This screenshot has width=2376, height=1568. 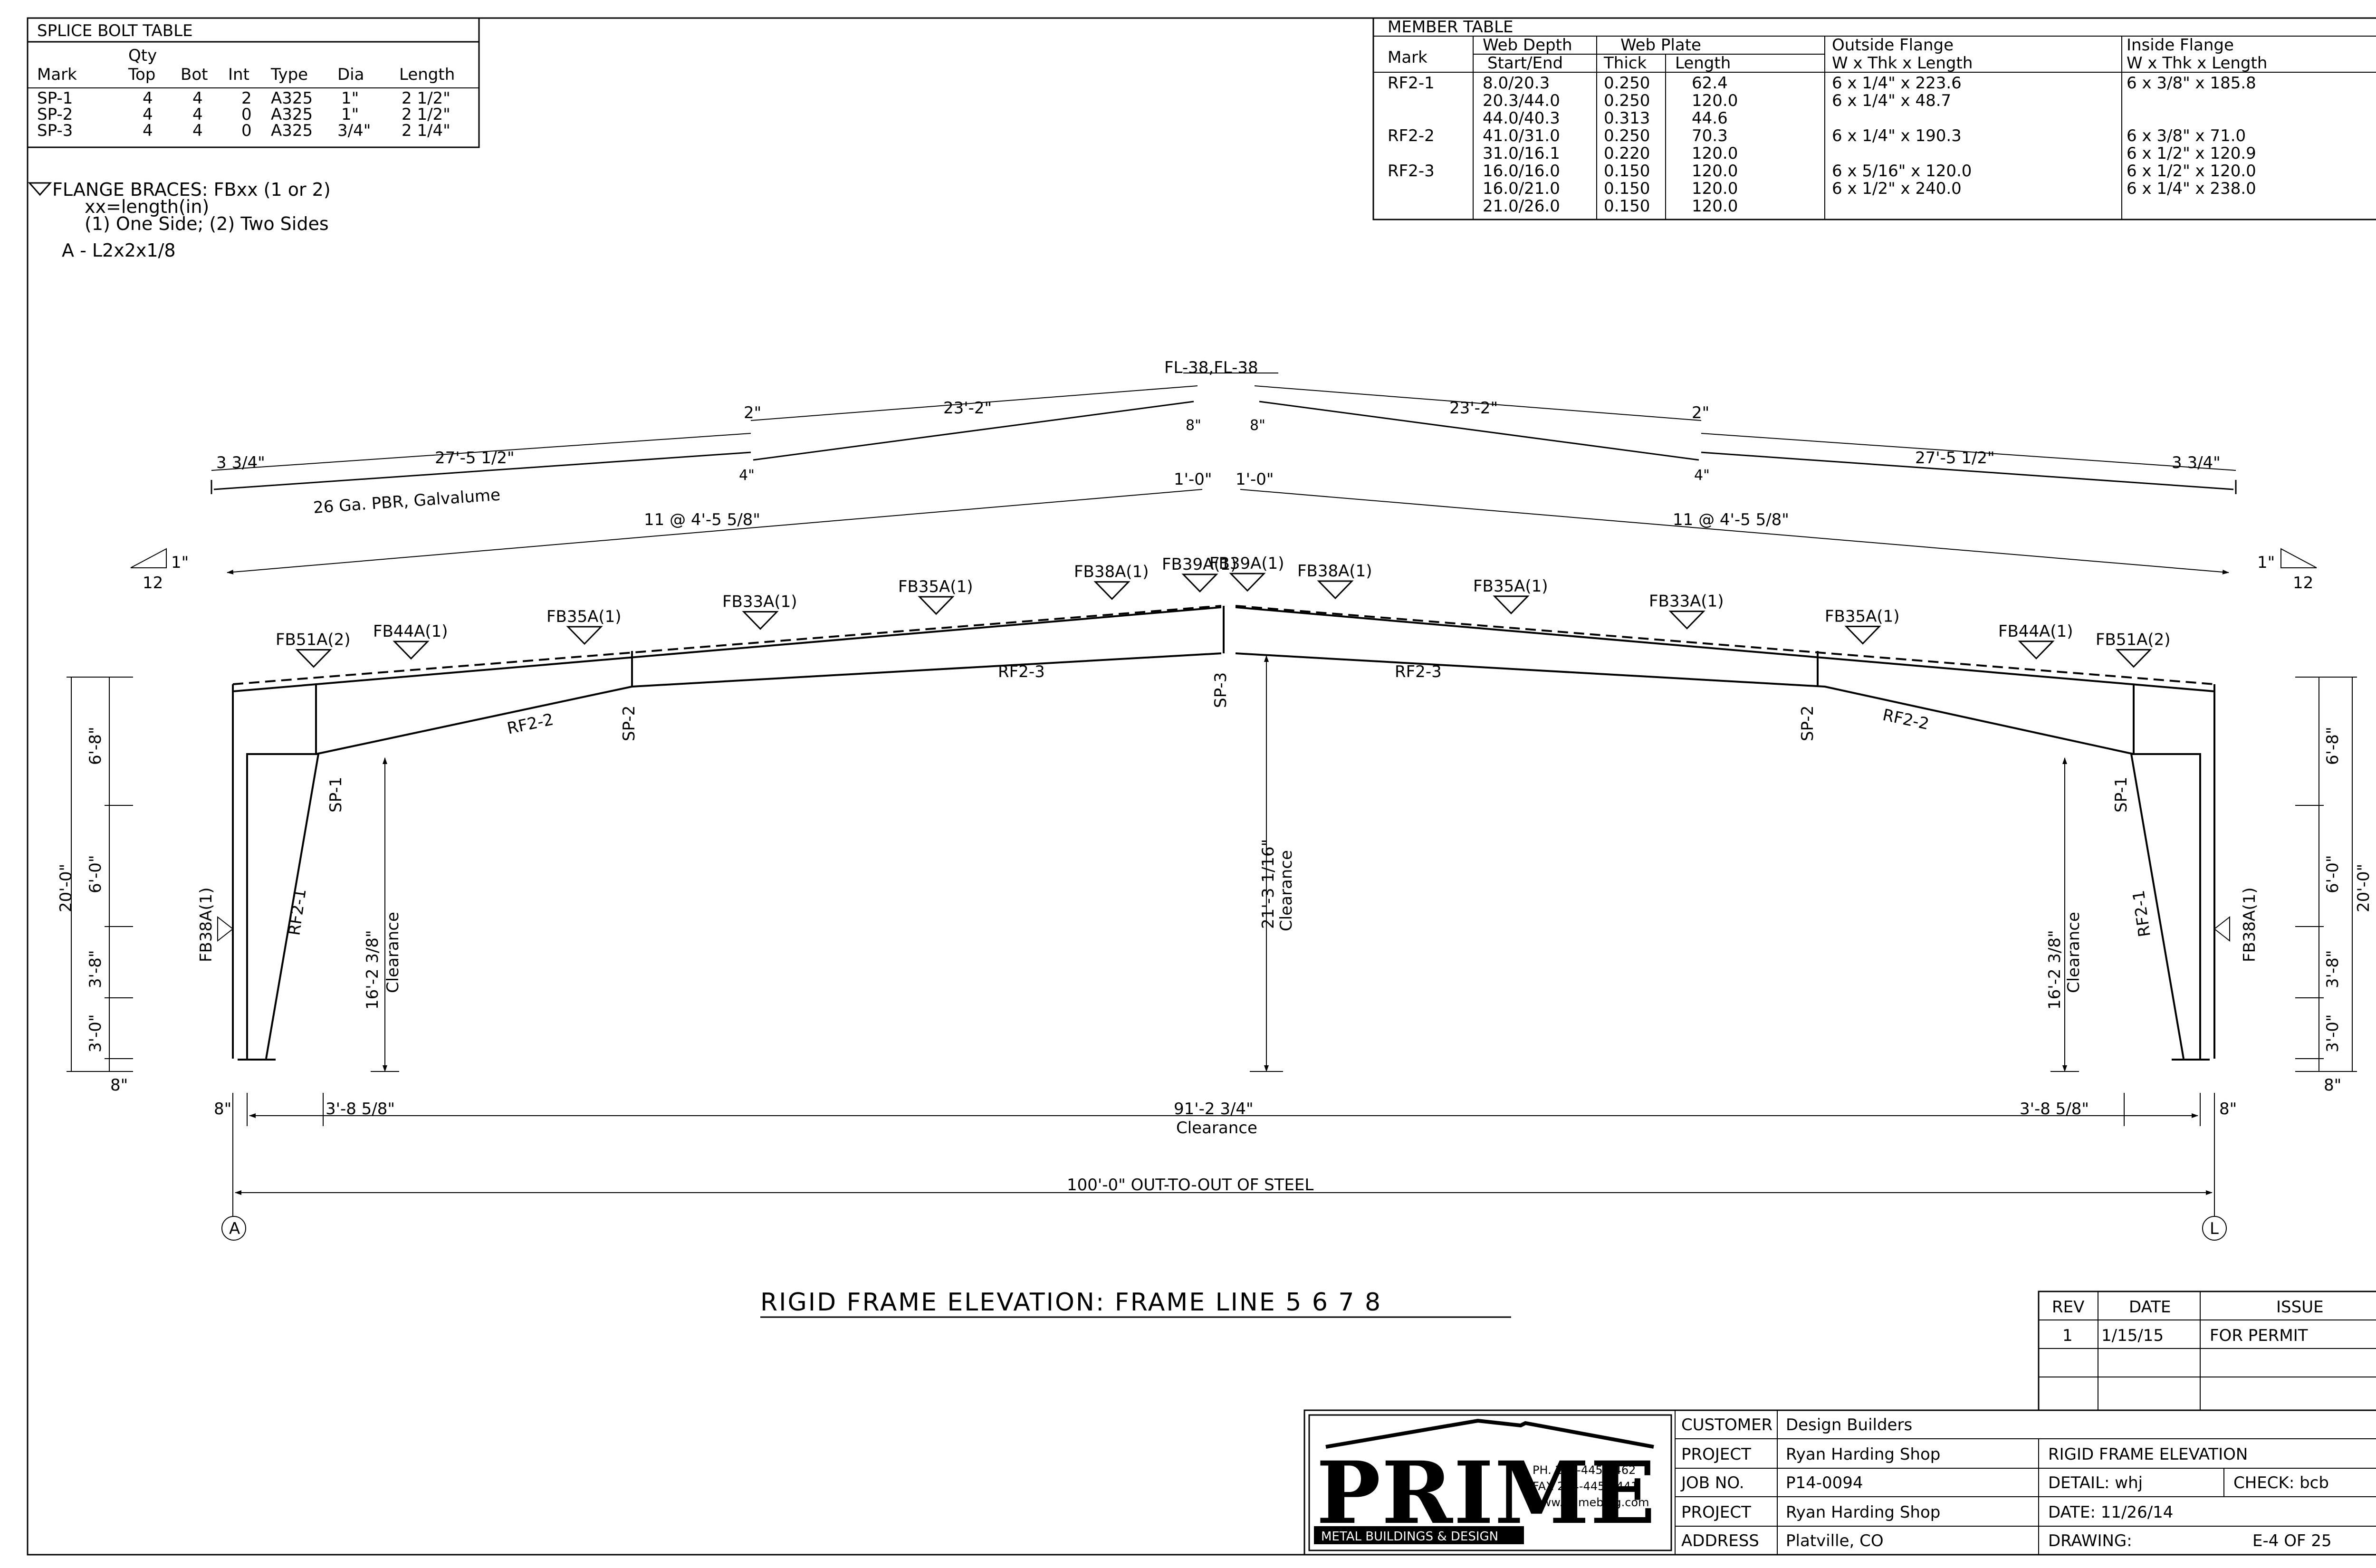 What do you see at coordinates (2332, 1033) in the screenshot?
I see `height-seg4-right: 3'-0"` at bounding box center [2332, 1033].